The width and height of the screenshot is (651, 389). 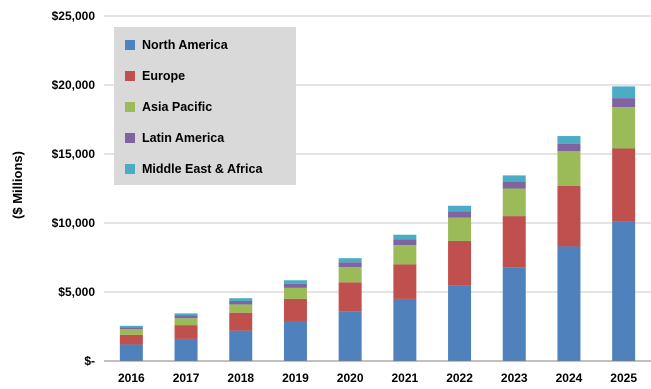 What do you see at coordinates (514, 378) in the screenshot?
I see `x-tick-label: 2023` at bounding box center [514, 378].